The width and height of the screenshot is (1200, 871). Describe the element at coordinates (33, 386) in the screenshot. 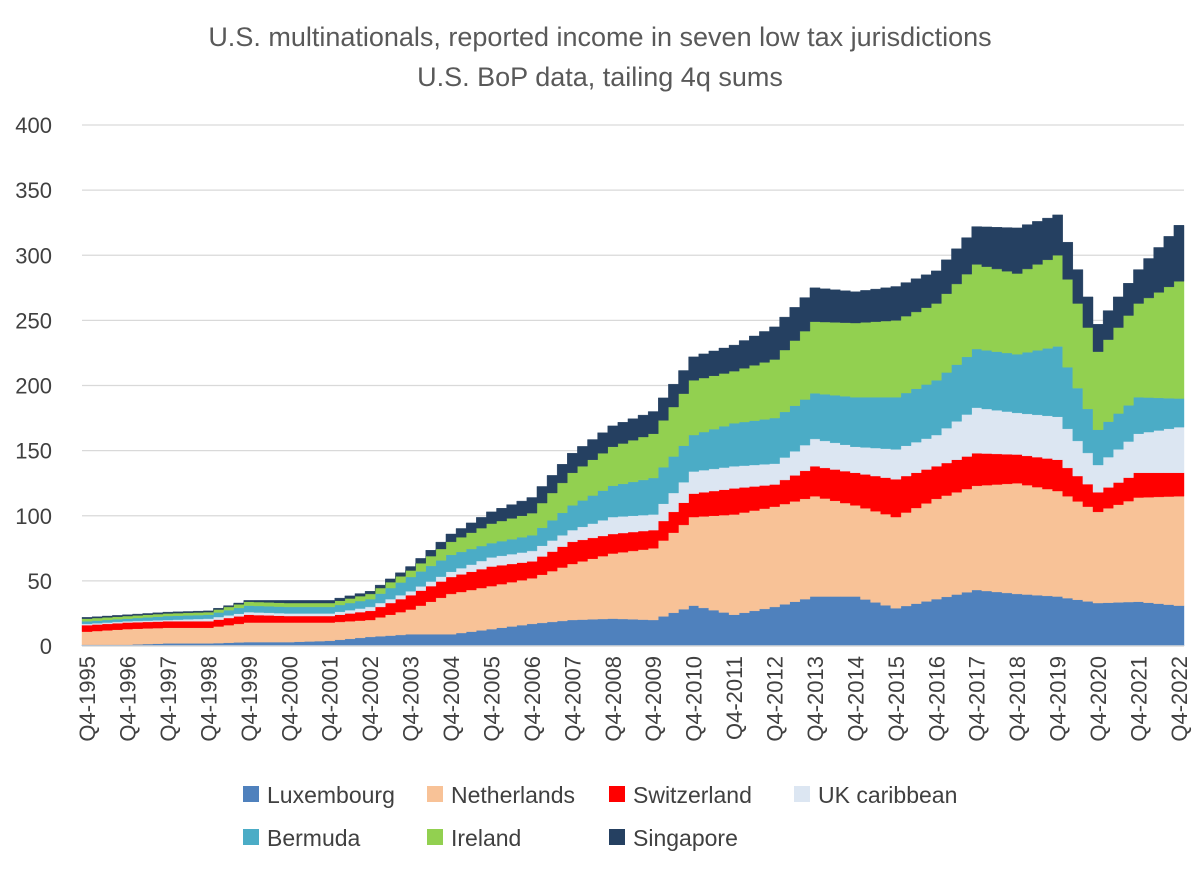

I see `y-tick-label: 200` at that location.